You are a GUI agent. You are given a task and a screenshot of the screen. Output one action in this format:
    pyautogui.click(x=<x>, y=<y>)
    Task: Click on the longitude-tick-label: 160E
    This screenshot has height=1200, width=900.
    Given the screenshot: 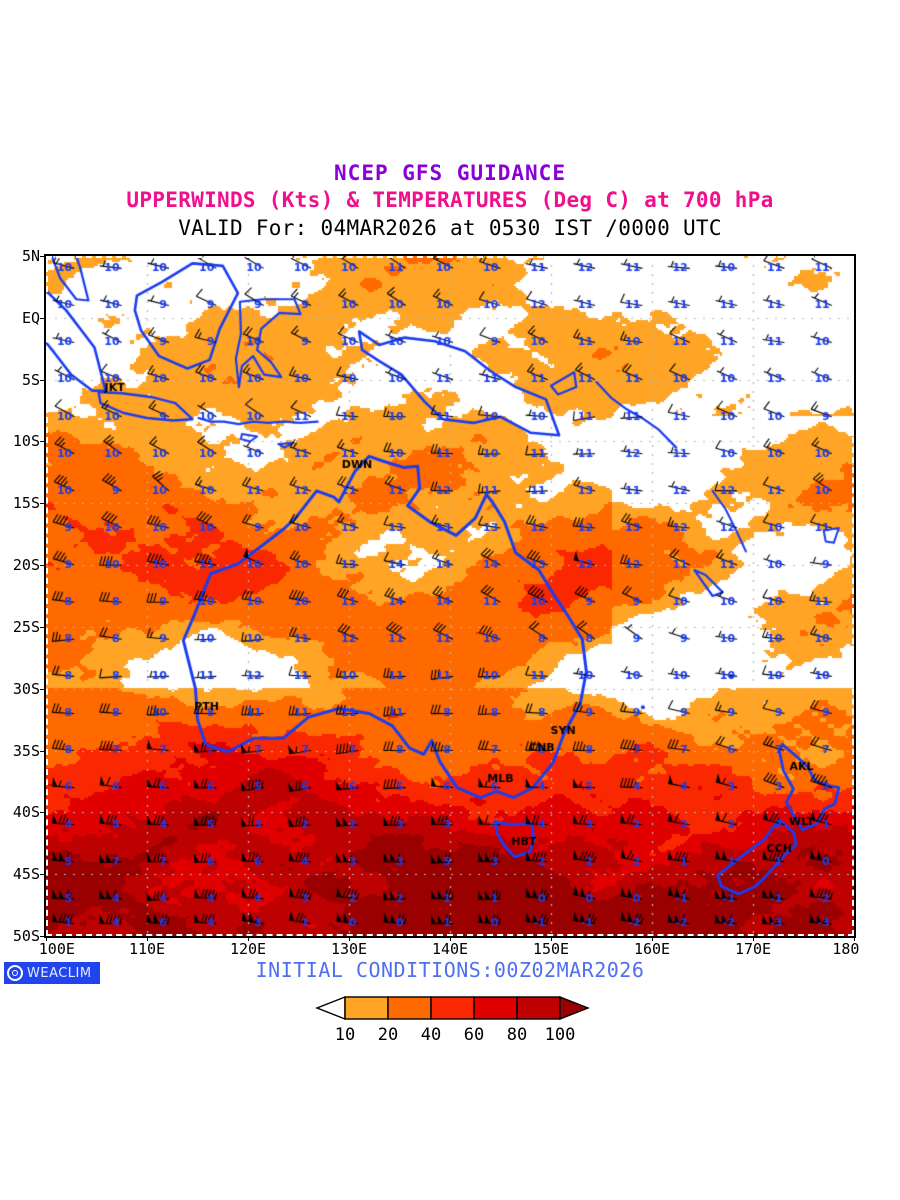 What is the action you would take?
    pyautogui.click(x=652, y=949)
    